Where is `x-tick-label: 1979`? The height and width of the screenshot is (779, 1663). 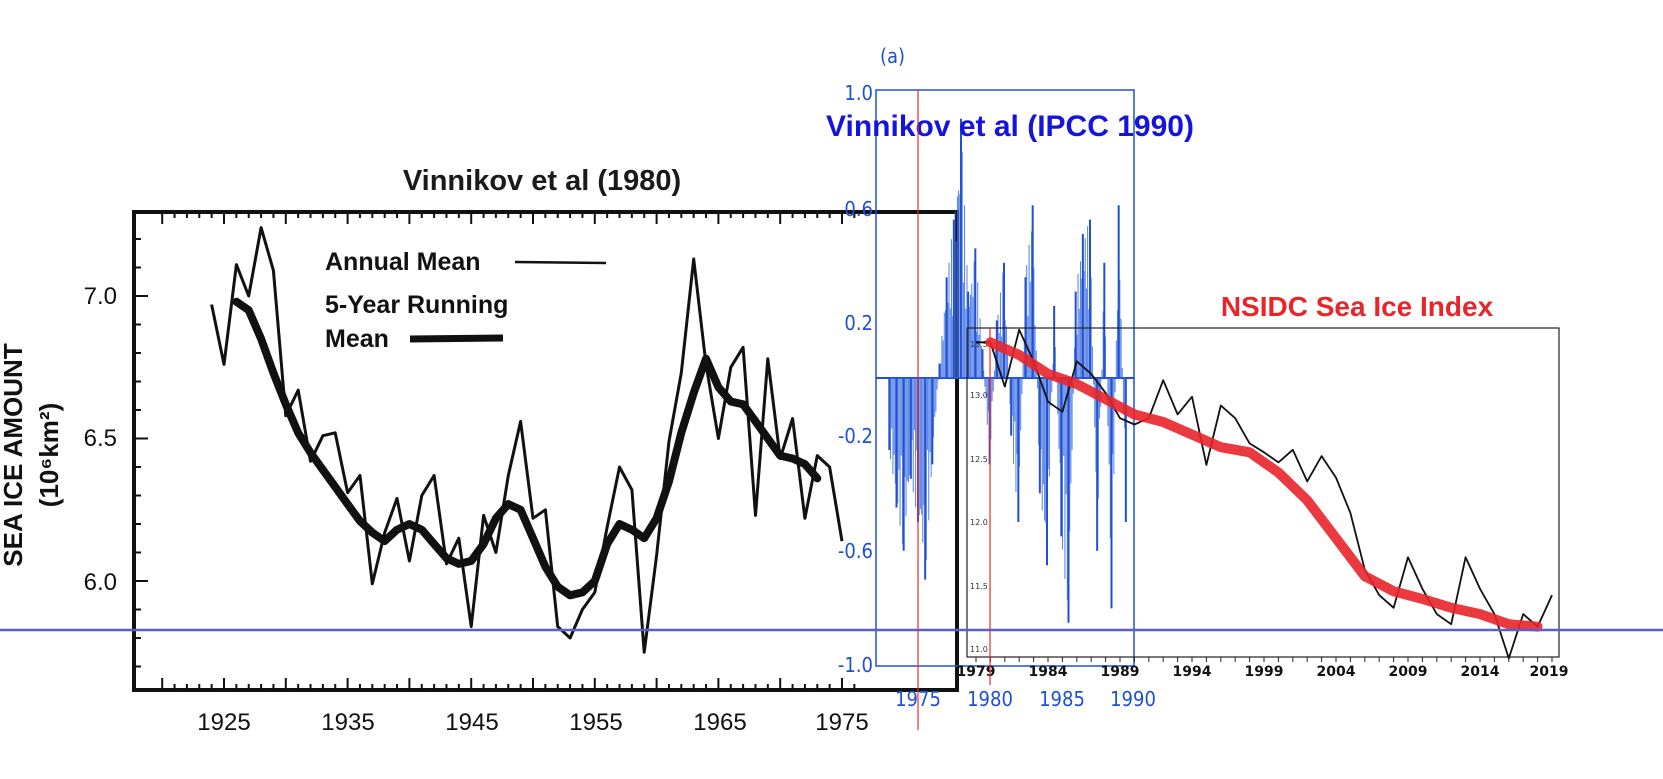 x-tick-label: 1979 is located at coordinates (976, 672).